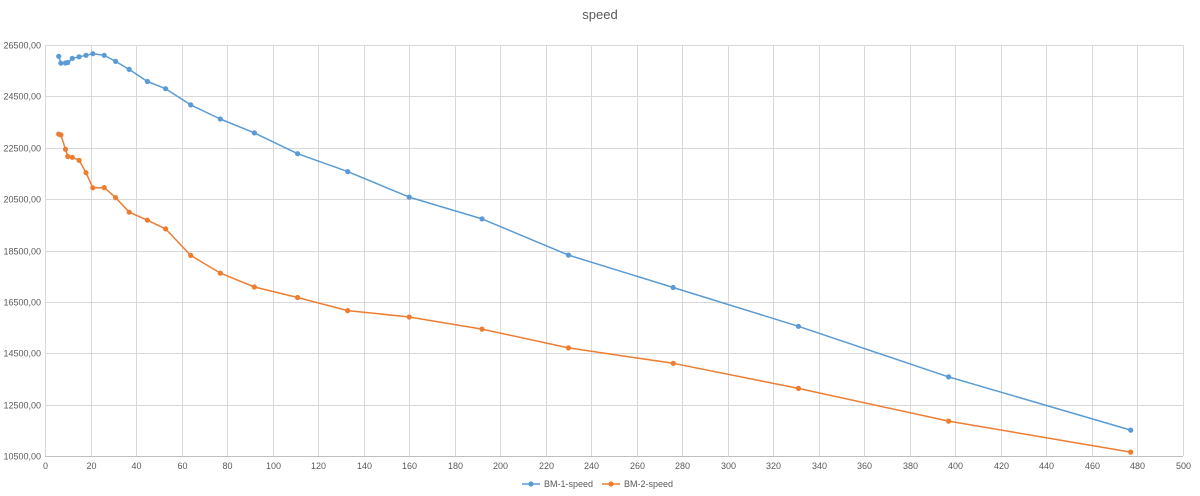  I want to click on x-tick-label: 400, so click(955, 466).